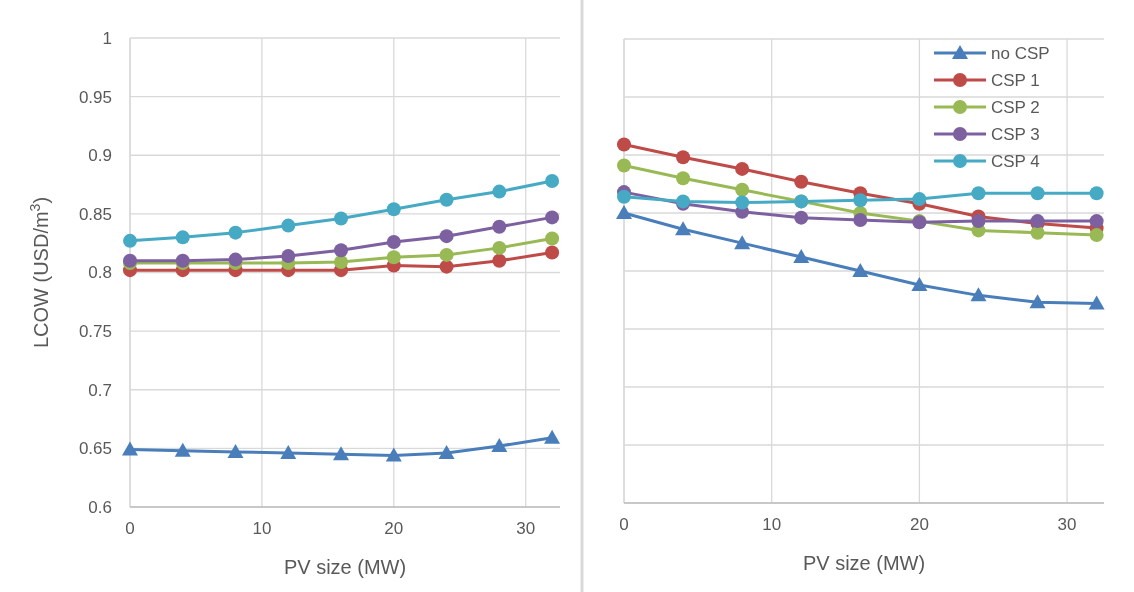  I want to click on legend-label: no CSP, so click(1020, 53).